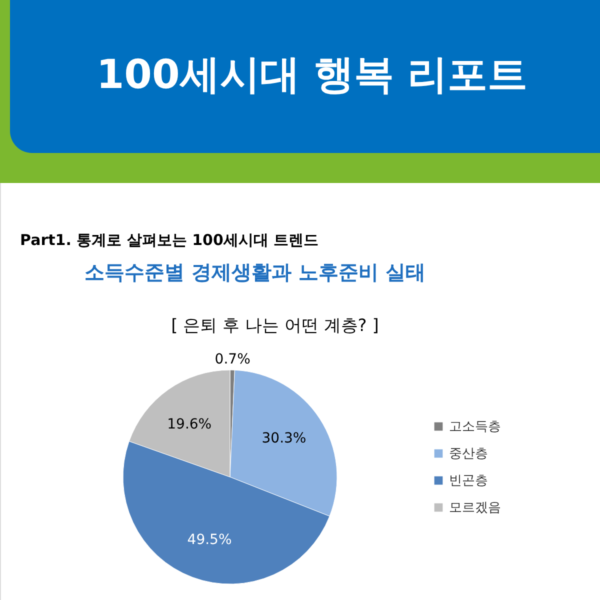 The height and width of the screenshot is (600, 600). Describe the element at coordinates (468, 454) in the screenshot. I see `legend-label: 중산층` at that location.